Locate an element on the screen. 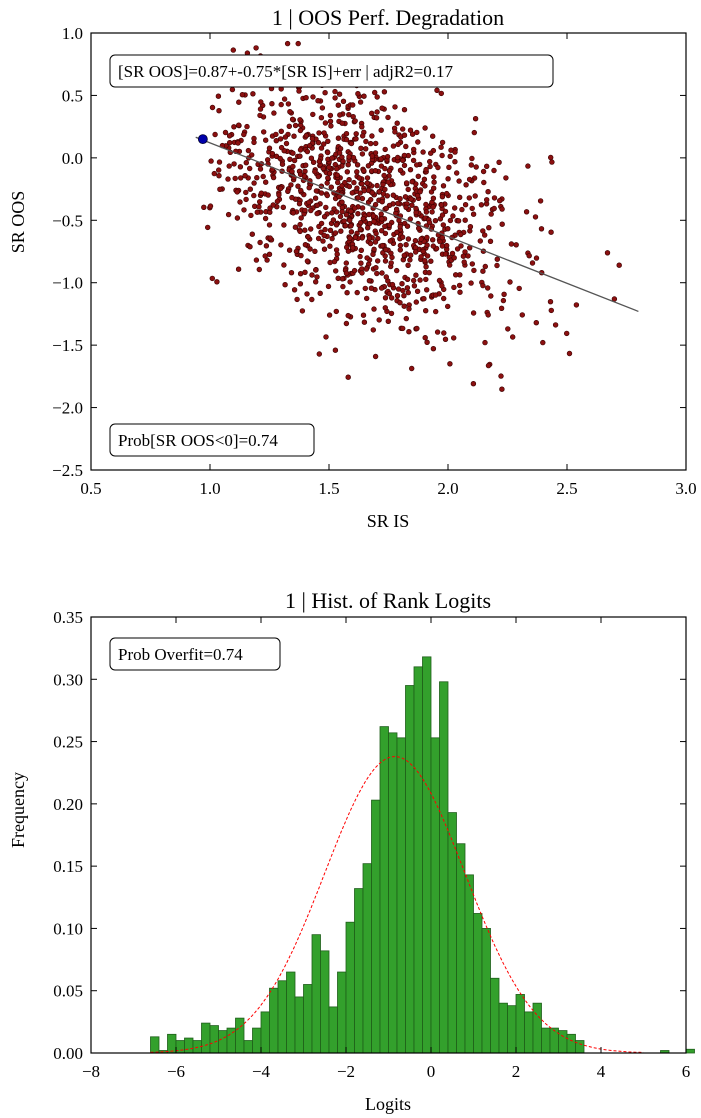 The image size is (701, 1118). prob-oos-text: Prob[SR OOS<0]=0.74 is located at coordinates (198, 440).